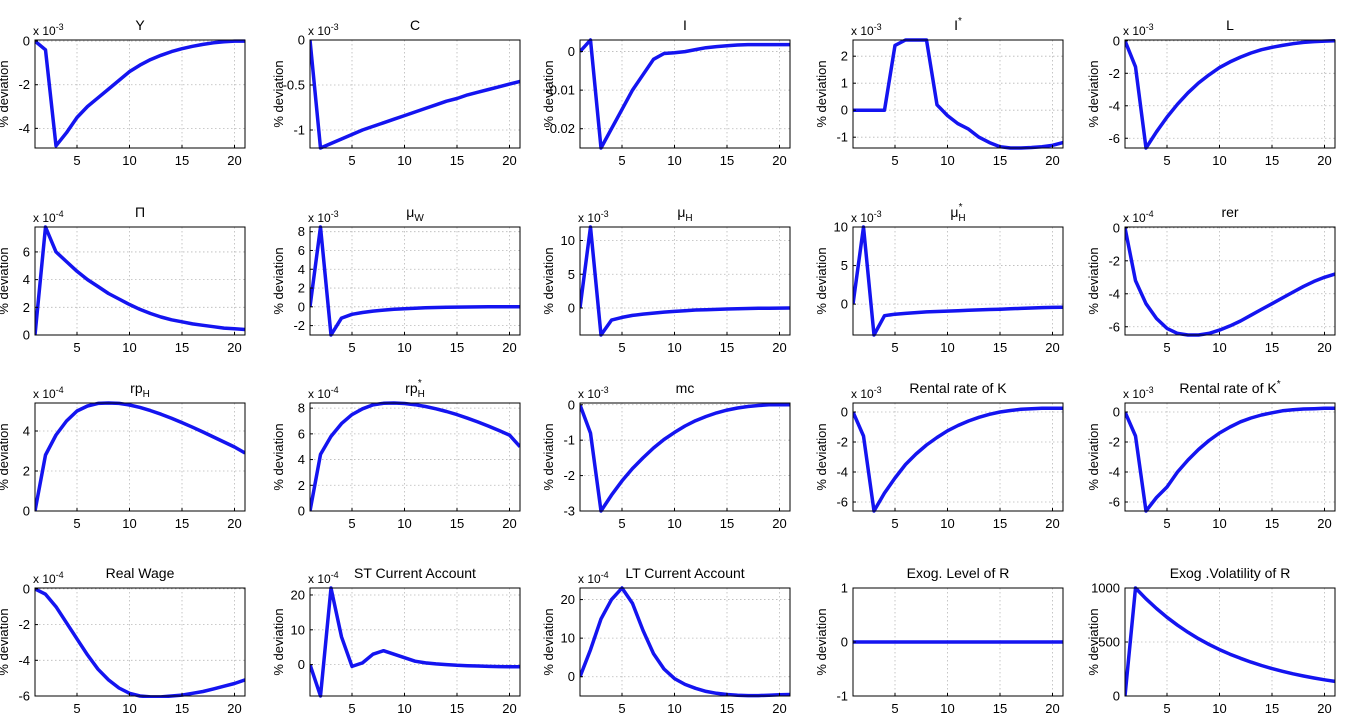 This screenshot has width=1365, height=715. Describe the element at coordinates (24, 624) in the screenshot. I see `y-tick-label: -2` at that location.